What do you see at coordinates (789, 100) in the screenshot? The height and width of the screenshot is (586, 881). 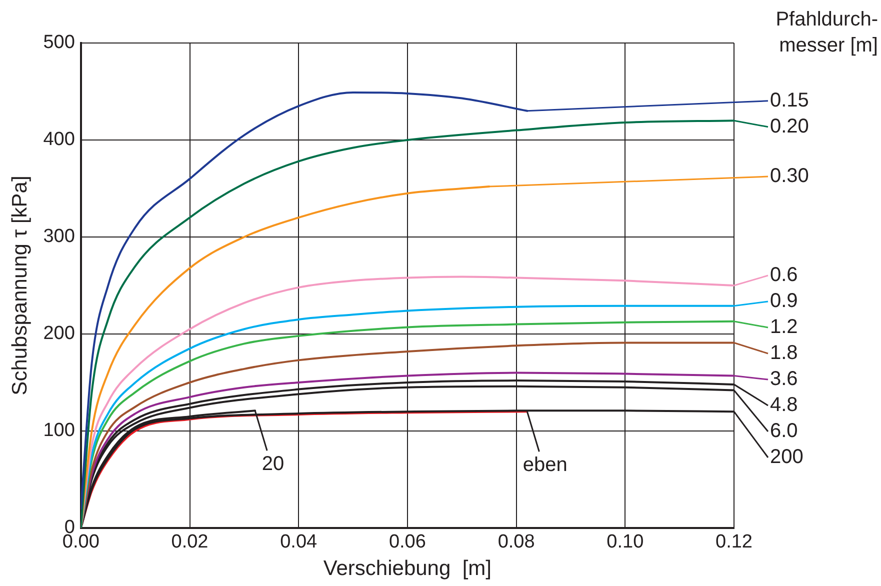 I see `text: 0.15` at bounding box center [789, 100].